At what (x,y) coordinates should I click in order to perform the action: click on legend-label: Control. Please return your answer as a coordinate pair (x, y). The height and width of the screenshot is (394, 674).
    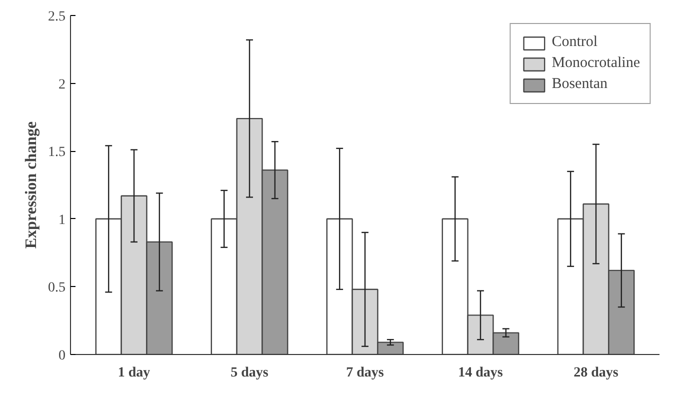
    Looking at the image, I should click on (575, 42).